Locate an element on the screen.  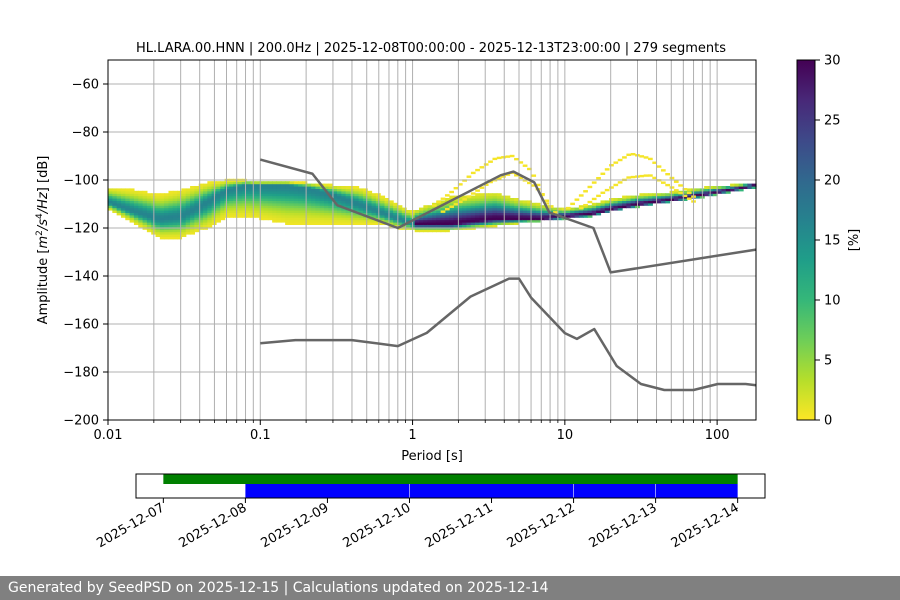
colorbar-label: [%] is located at coordinates (854, 240).